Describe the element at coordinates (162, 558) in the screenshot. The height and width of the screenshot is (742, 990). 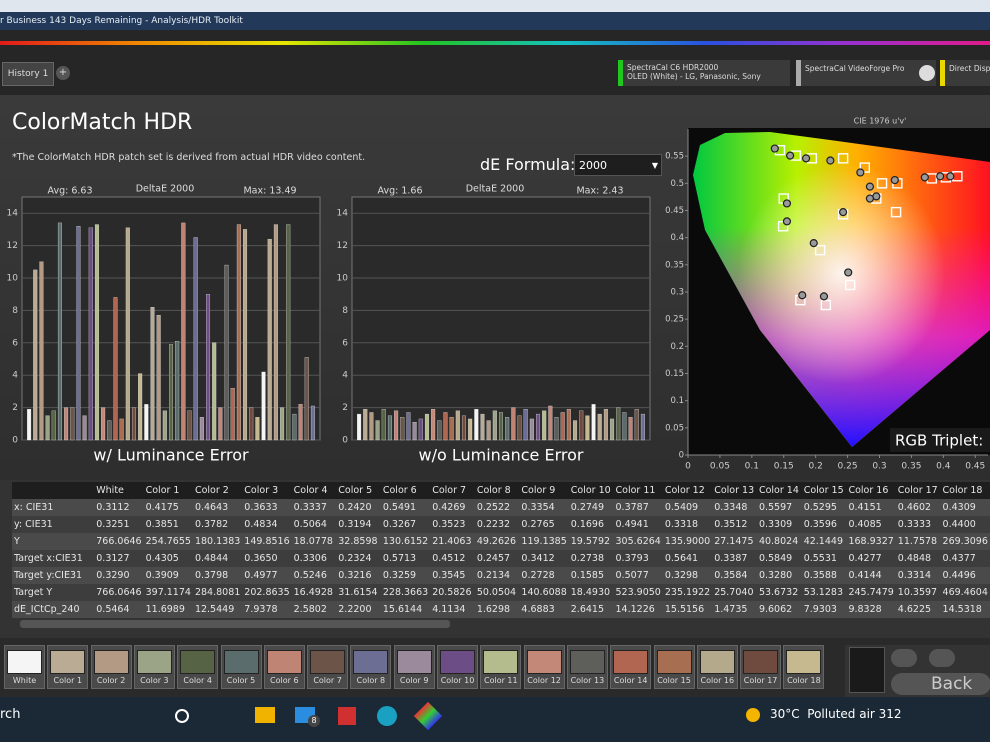
I see `cell: 0.4305` at that location.